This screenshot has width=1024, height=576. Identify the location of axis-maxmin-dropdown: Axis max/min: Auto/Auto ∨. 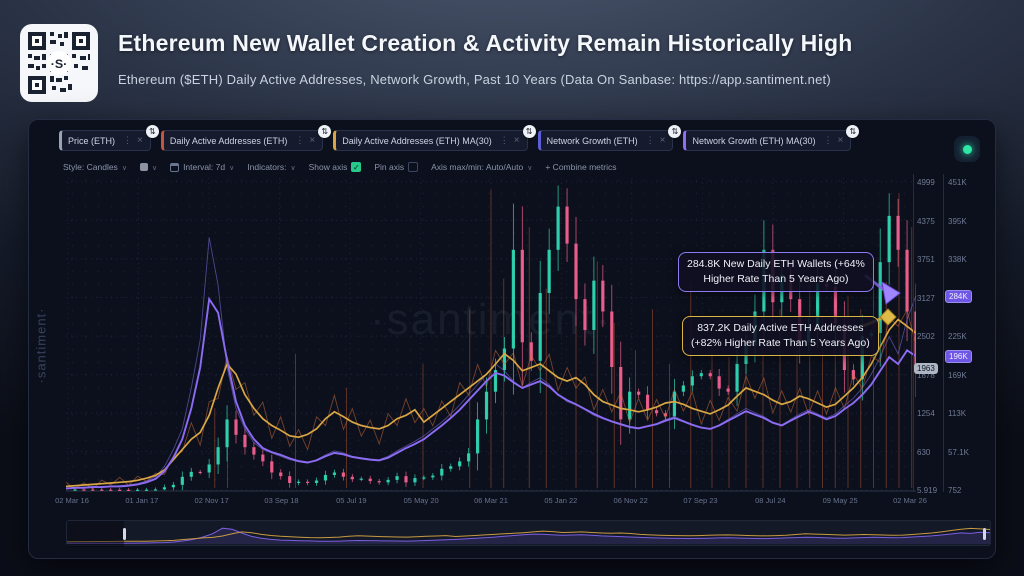
(481, 167).